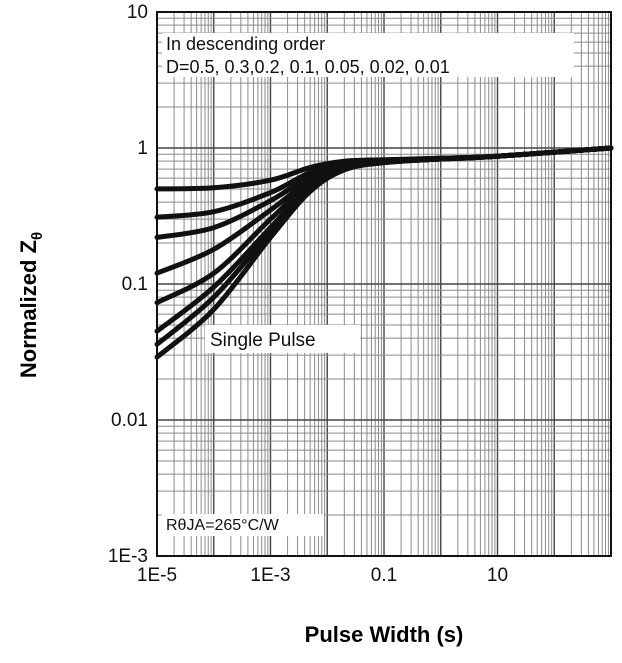 This screenshot has width=622, height=663. Describe the element at coordinates (263, 340) in the screenshot. I see `single-pulse-label: Single Pulse` at that location.